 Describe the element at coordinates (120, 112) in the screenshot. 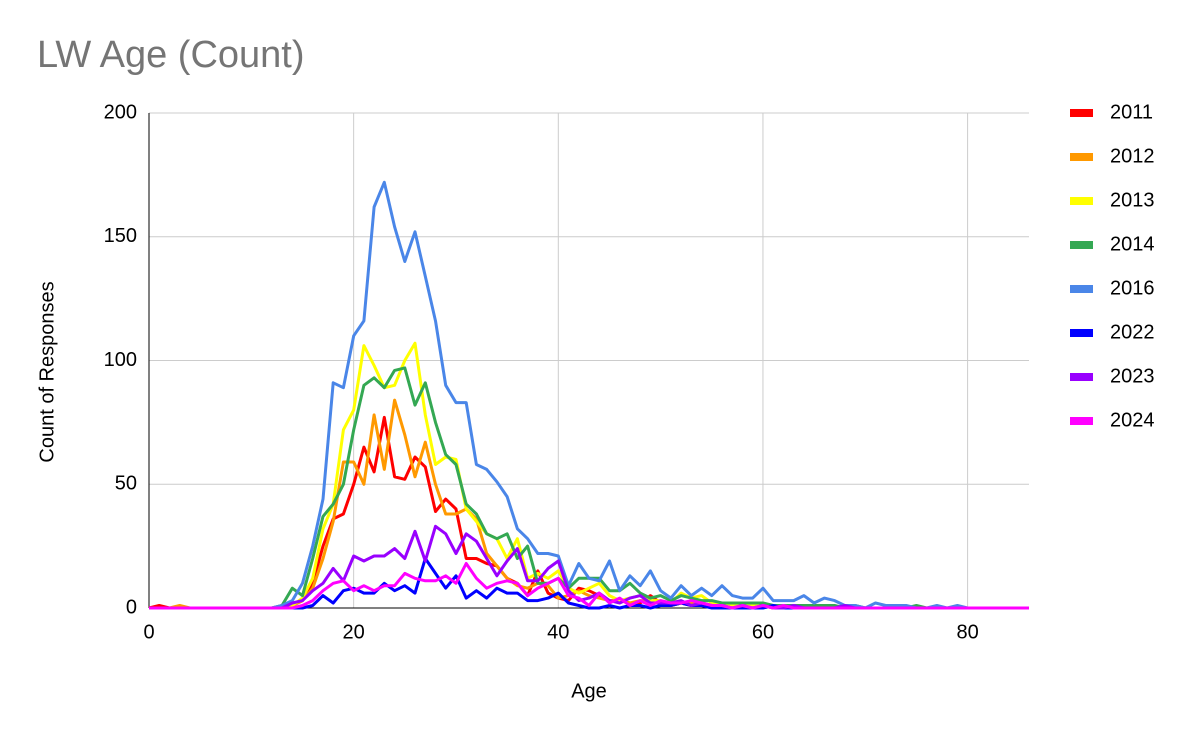

I see `y-tick-label: 200` at that location.